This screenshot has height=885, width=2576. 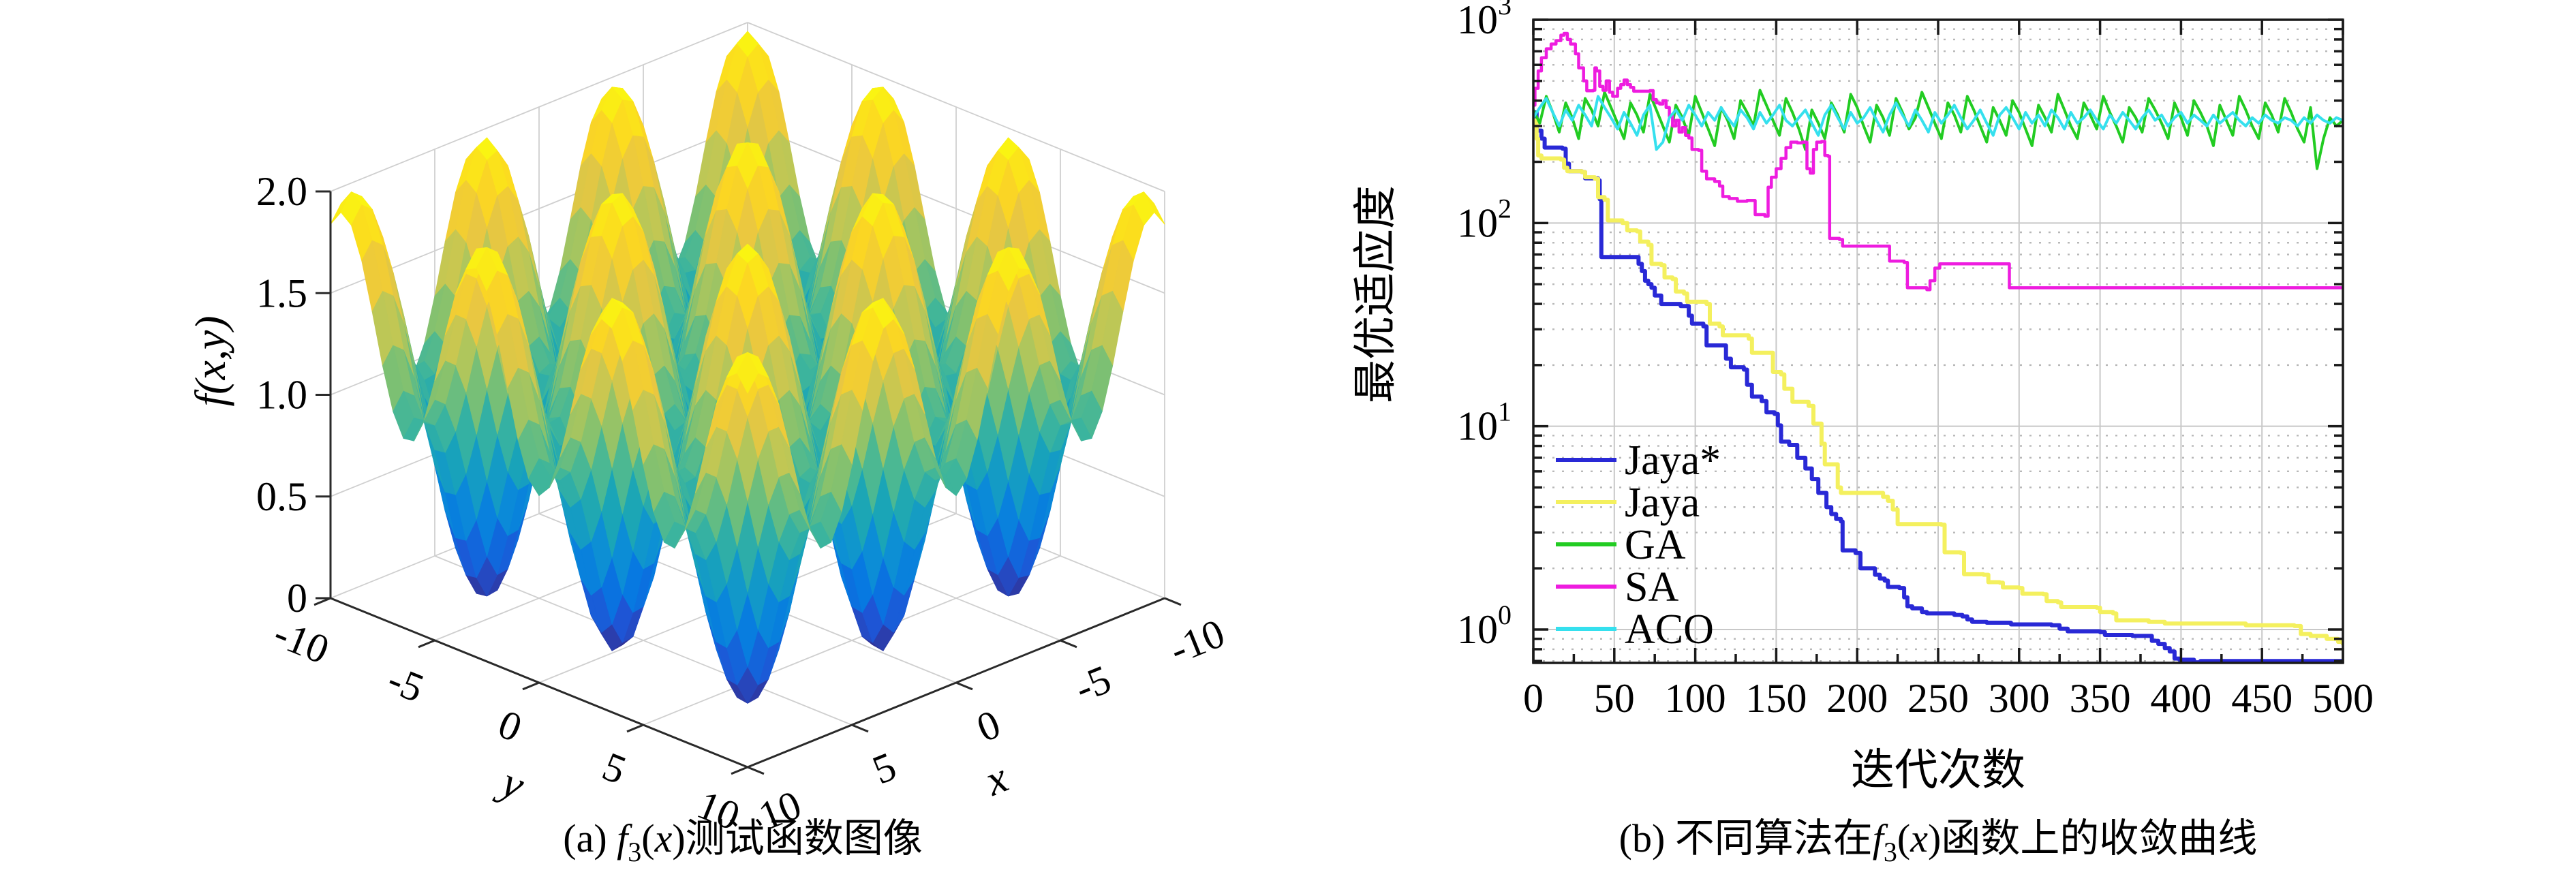 I want to click on y-tick-label: -5, so click(x=406, y=683).